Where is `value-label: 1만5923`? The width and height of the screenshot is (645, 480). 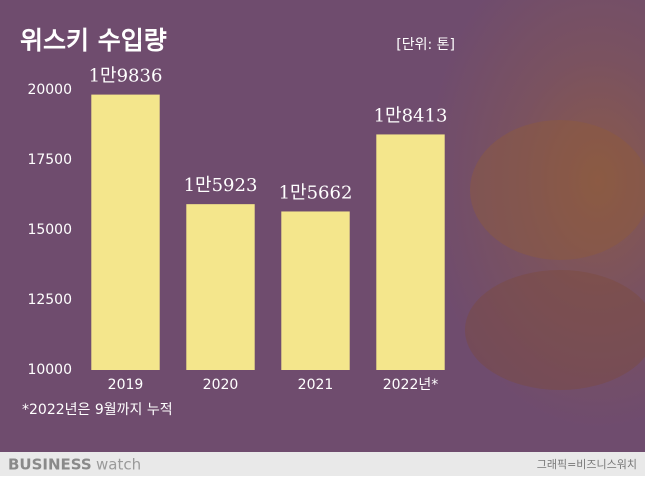 value-label: 1만5923 is located at coordinates (221, 185).